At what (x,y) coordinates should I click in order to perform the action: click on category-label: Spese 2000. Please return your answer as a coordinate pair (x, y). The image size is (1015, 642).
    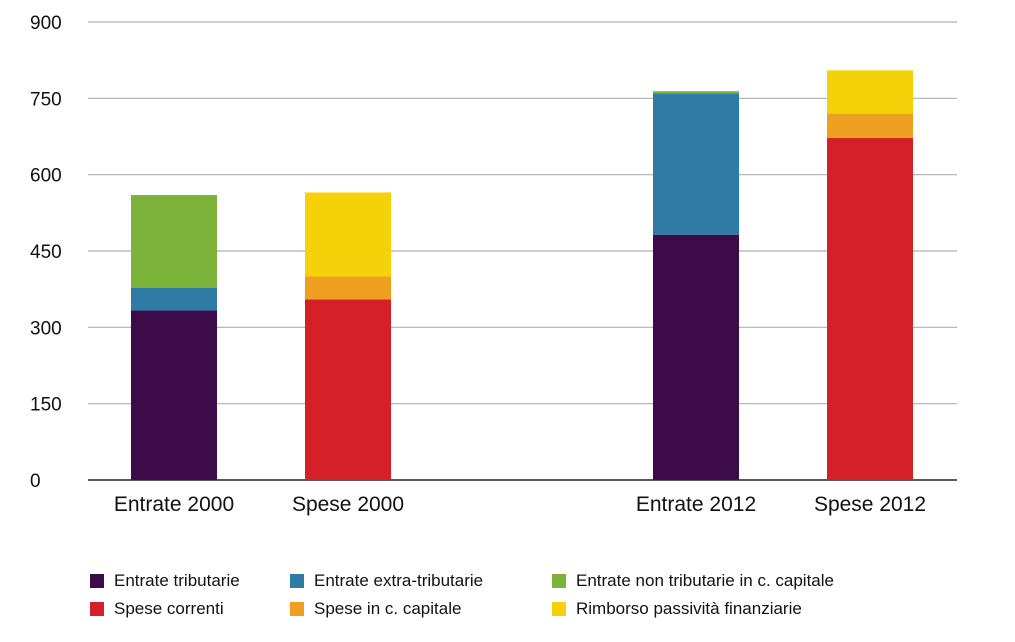
    Looking at the image, I should click on (348, 504).